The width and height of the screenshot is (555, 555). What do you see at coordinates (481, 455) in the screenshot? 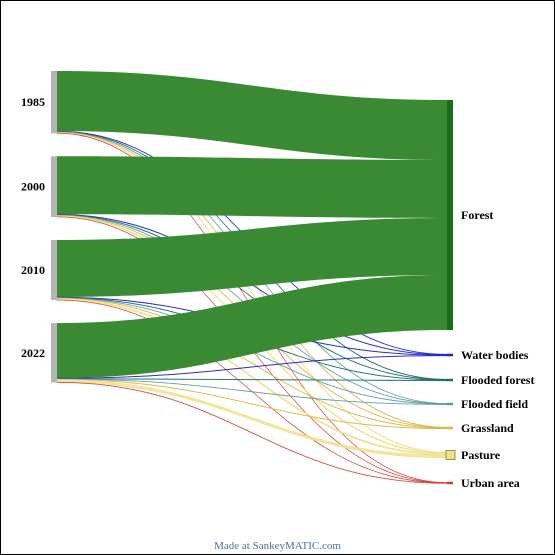
I see `target-label-pasture: Pasture` at bounding box center [481, 455].